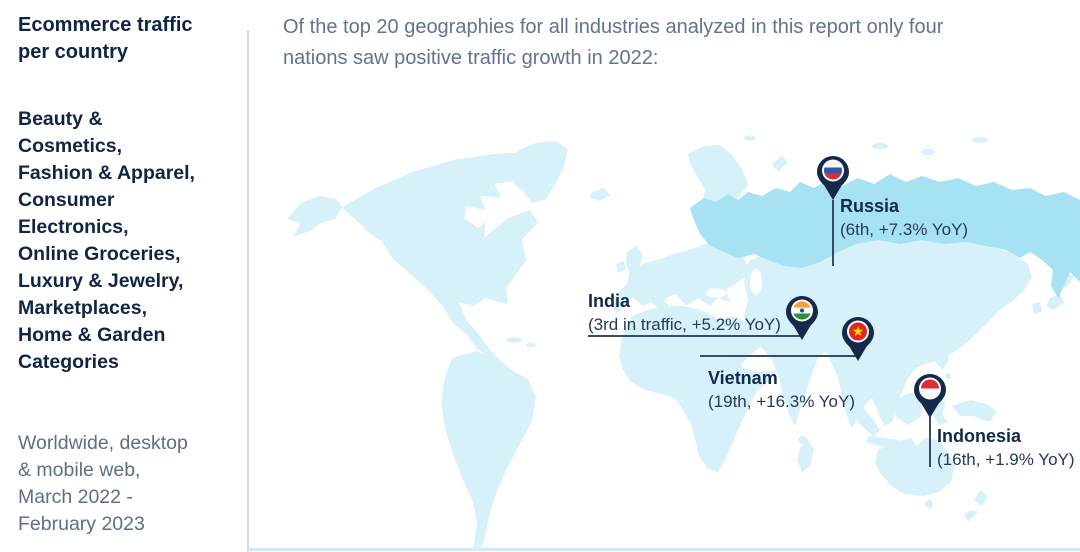  Describe the element at coordinates (248, 291) in the screenshot. I see `vertical-divider` at that location.